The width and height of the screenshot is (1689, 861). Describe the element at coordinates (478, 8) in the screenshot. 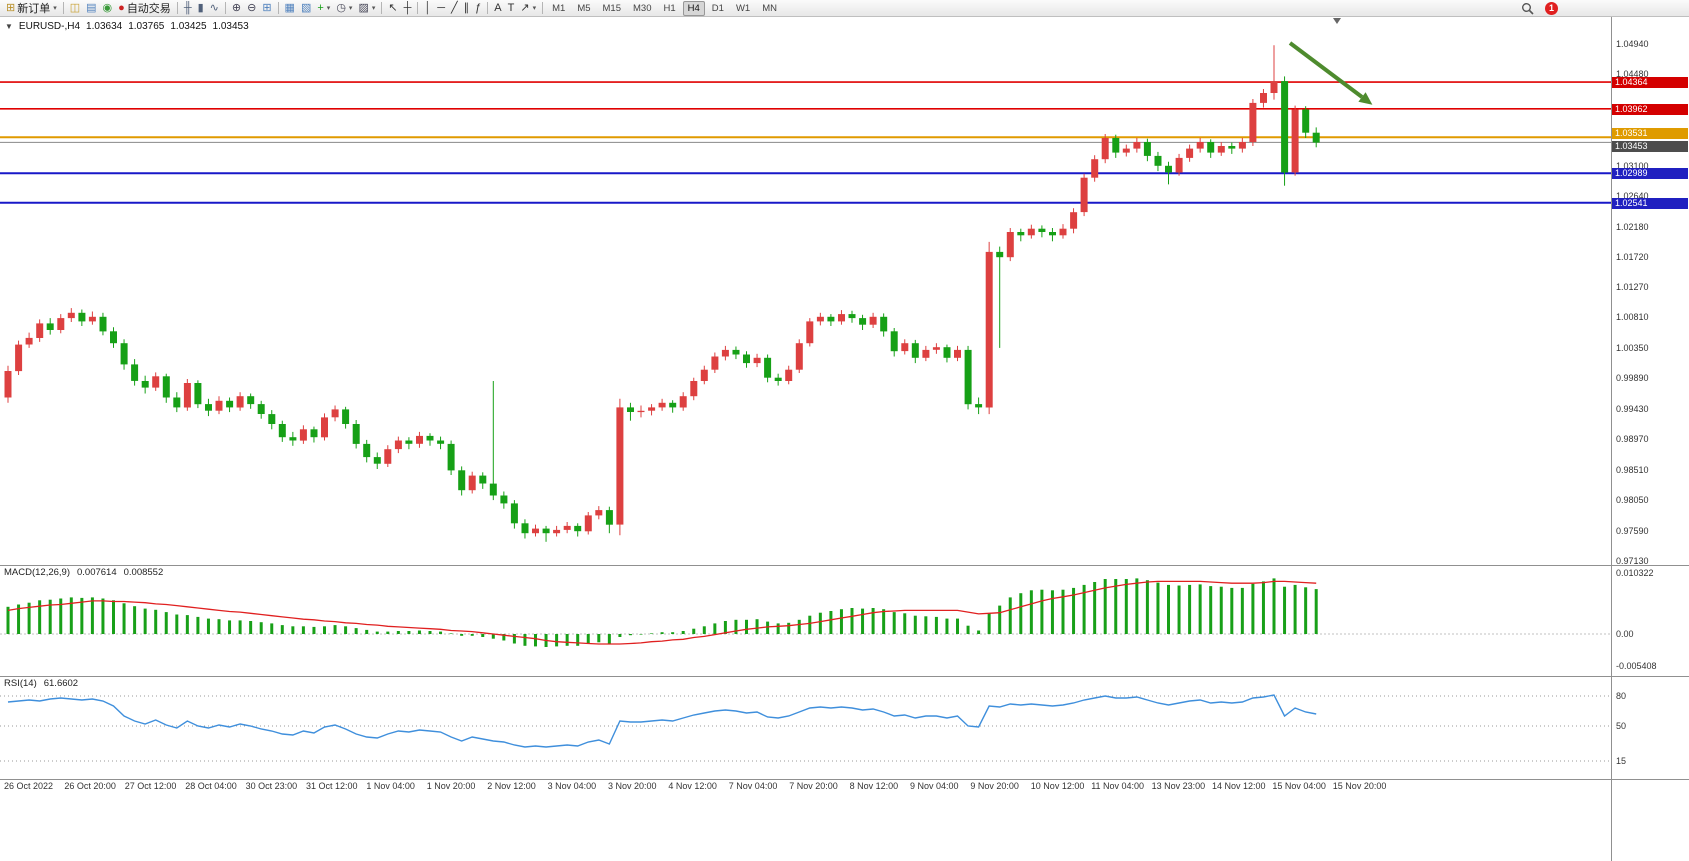

I see `fibonacci-button: ƒ` at that location.